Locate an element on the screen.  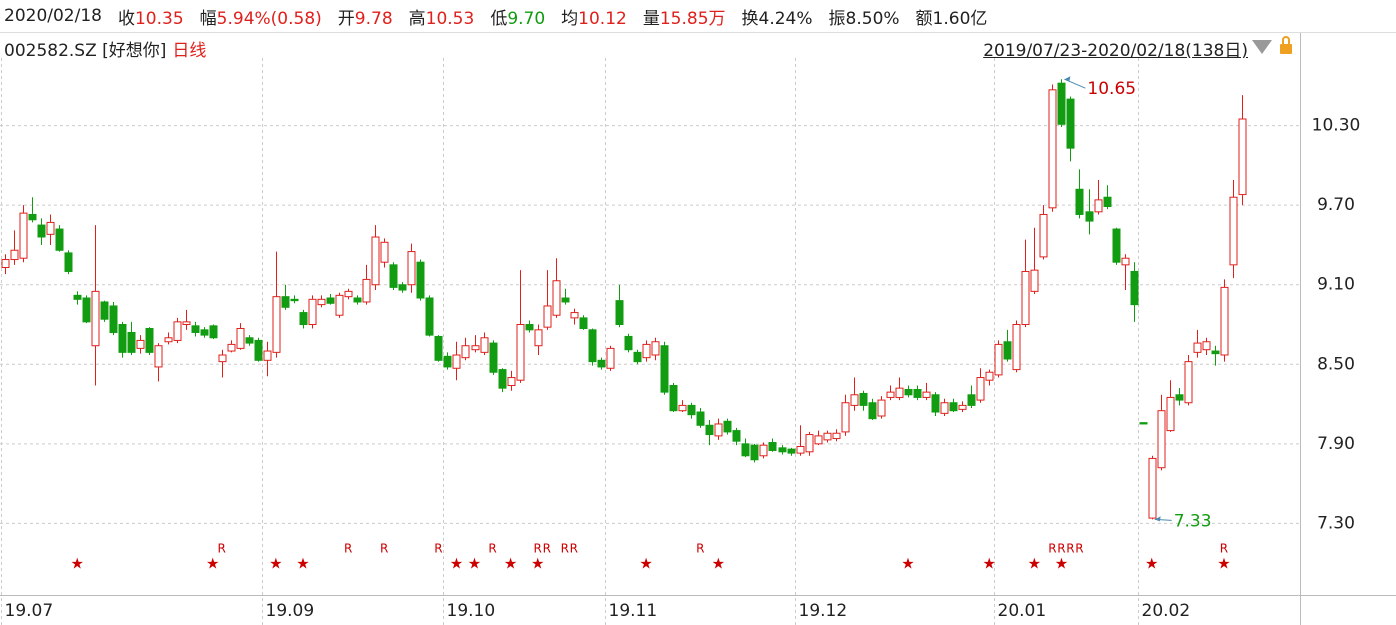
lock-shackle is located at coordinates (1286, 40).